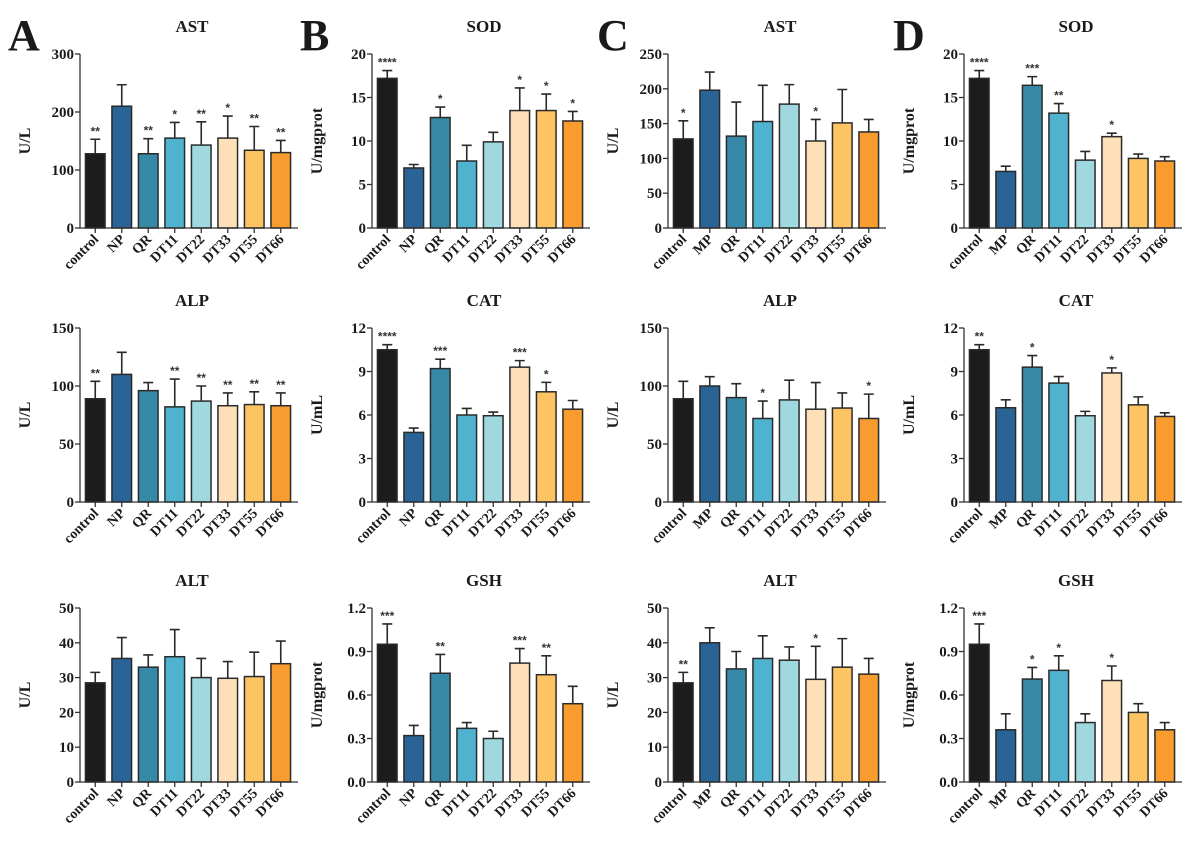 This screenshot has height=860, width=1200. Describe the element at coordinates (651, 55) in the screenshot. I see `y-tick-label: 250` at that location.